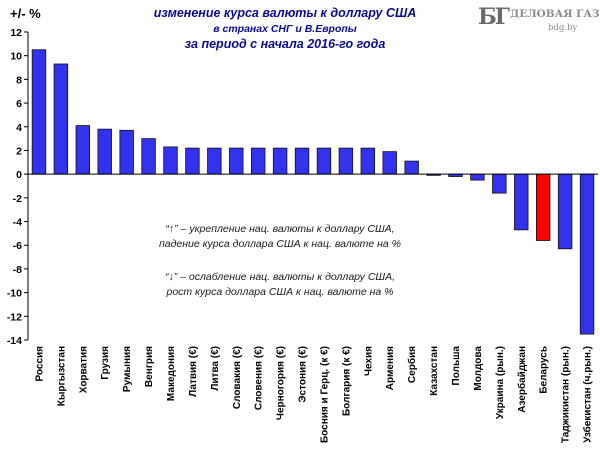  I want to click on x-category-label: Казахстан, so click(434, 371).